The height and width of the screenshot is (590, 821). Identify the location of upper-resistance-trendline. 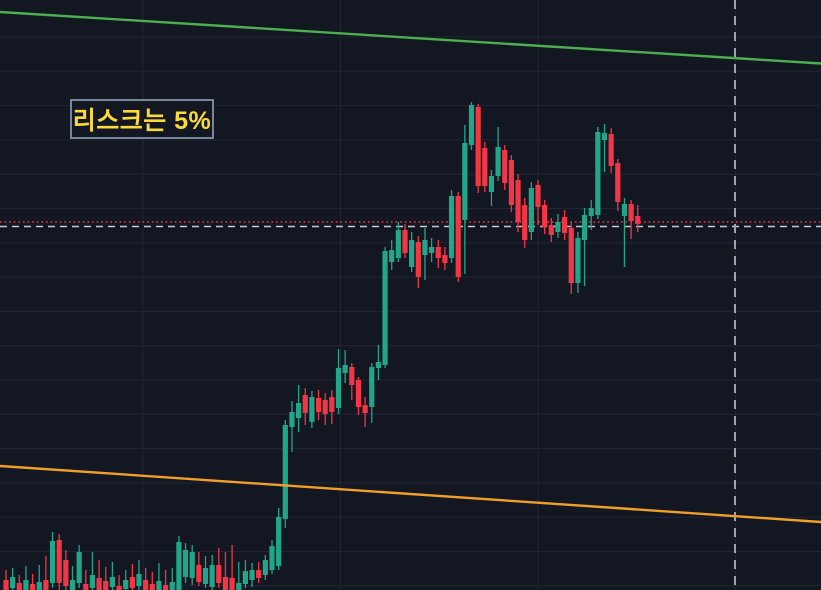
(410, 37).